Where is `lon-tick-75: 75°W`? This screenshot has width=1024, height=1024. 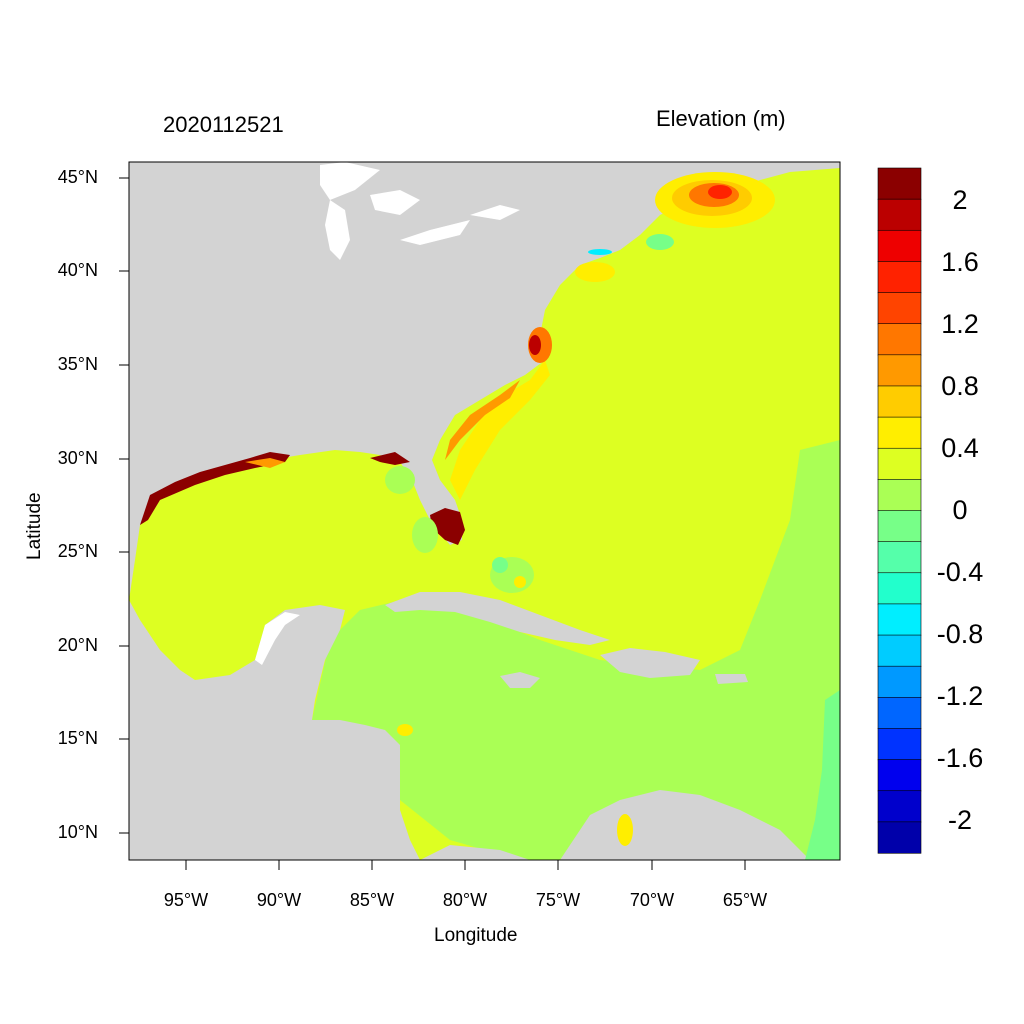
lon-tick-75: 75°W is located at coordinates (558, 900).